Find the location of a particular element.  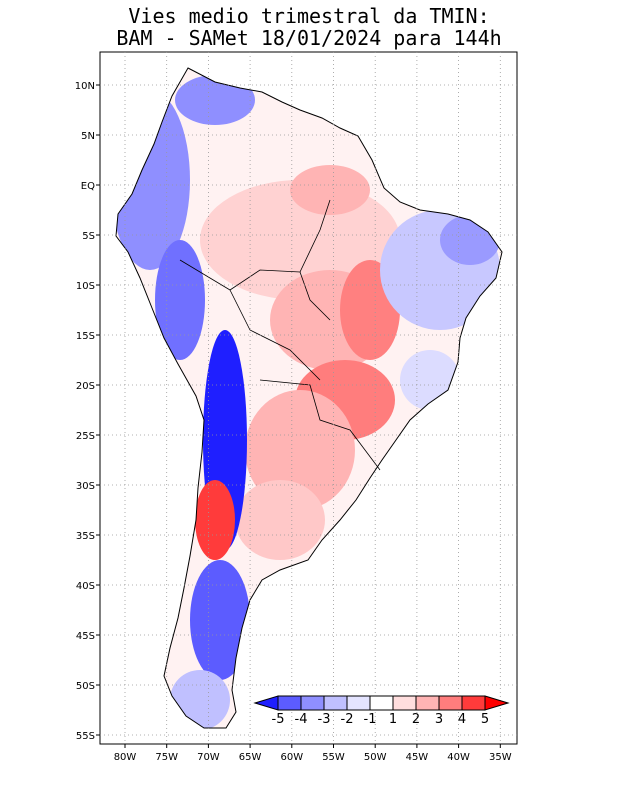

lon-label: 65W is located at coordinates (250, 757).